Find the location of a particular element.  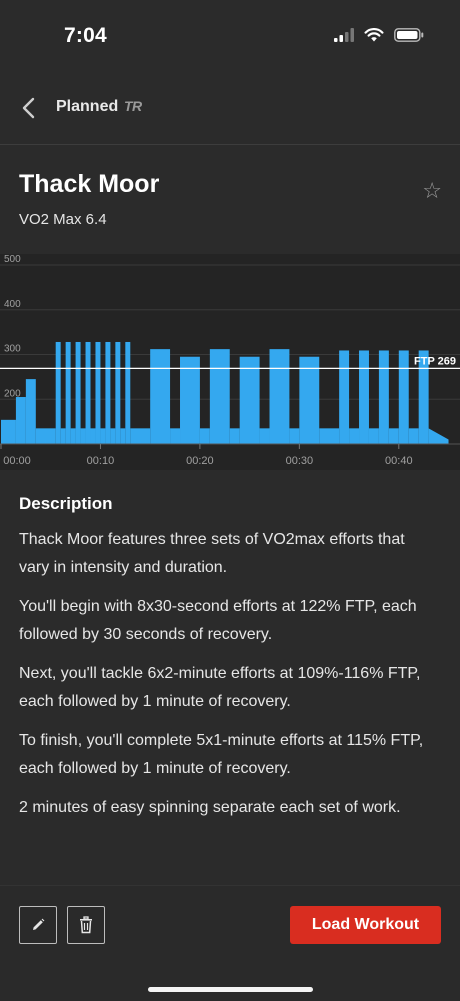

workout-subtitle: VO2 Max 6.4 is located at coordinates (63, 219).